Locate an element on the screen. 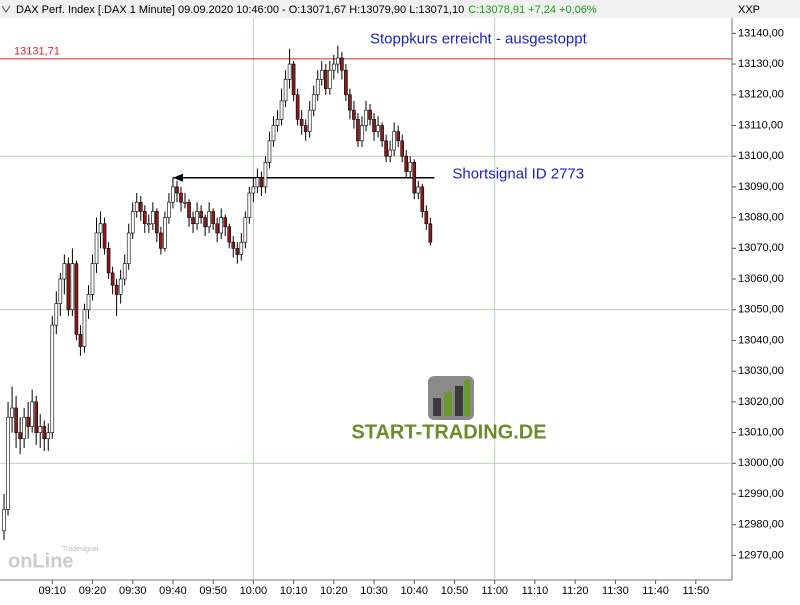  provider-small: Tradesignal is located at coordinates (80, 549).